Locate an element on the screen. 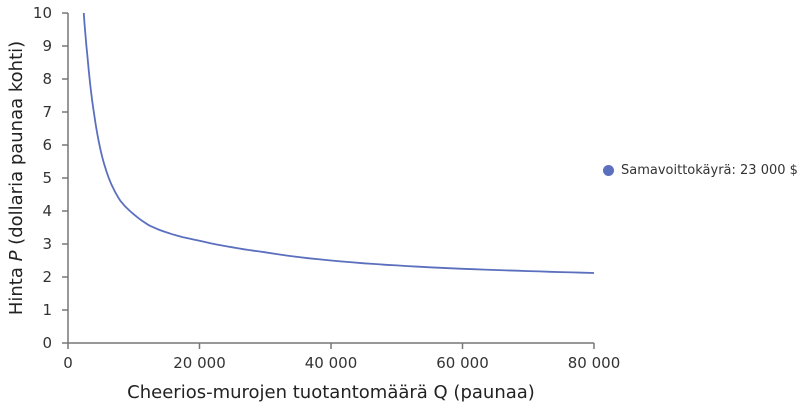 The width and height of the screenshot is (810, 415). y-tick-label: 6 is located at coordinates (47, 145).